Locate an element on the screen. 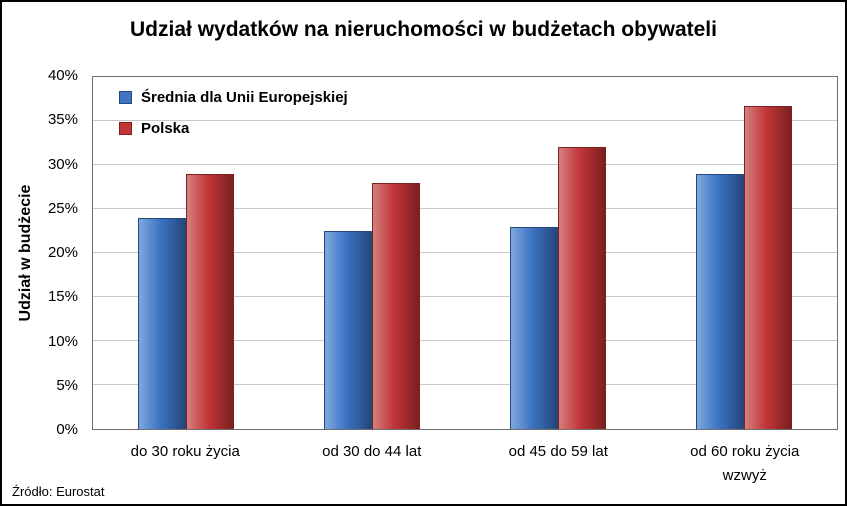  y-tick-label: 25% is located at coordinates (62, 208).